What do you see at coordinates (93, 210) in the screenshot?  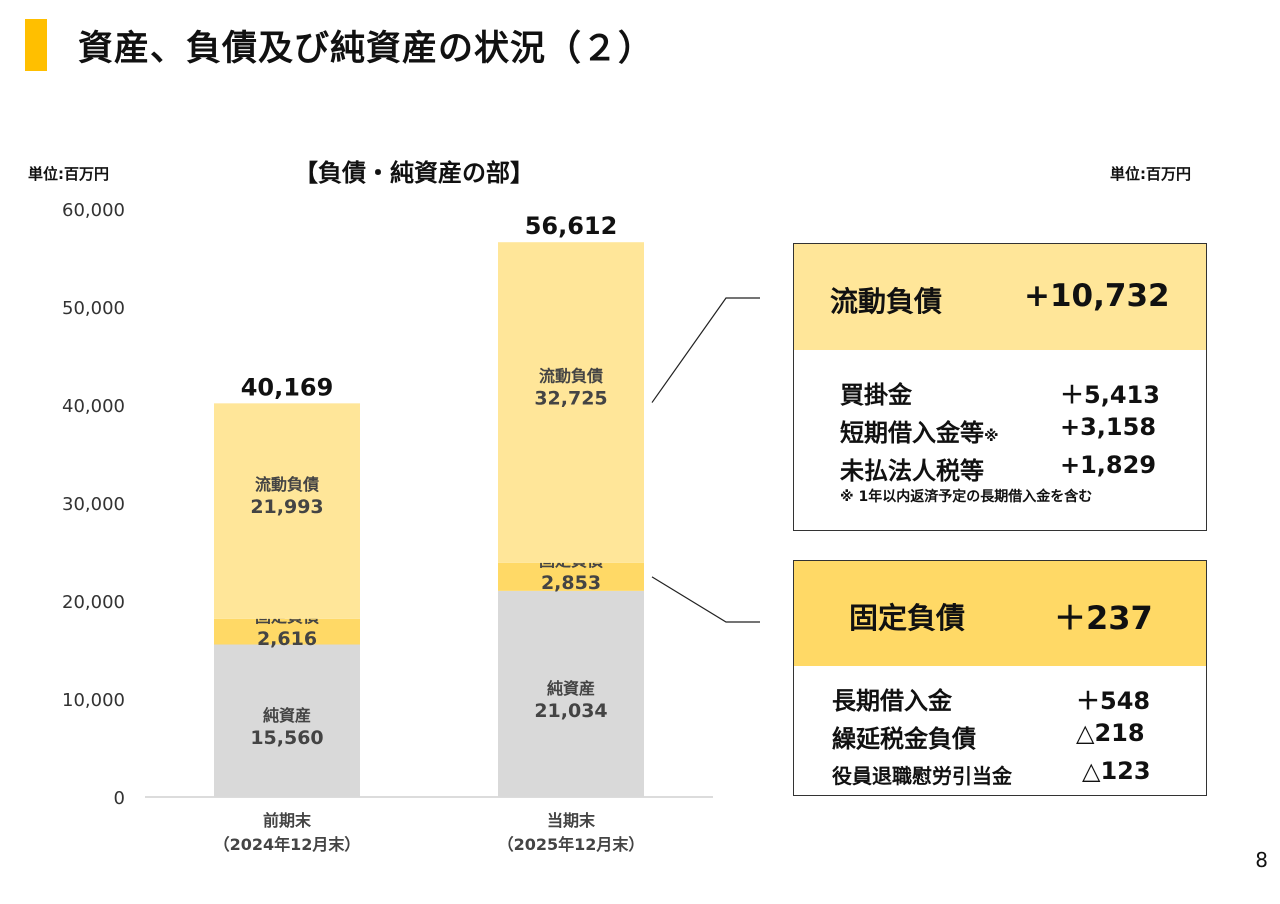 I see `y-tick-label: 60,000` at bounding box center [93, 210].